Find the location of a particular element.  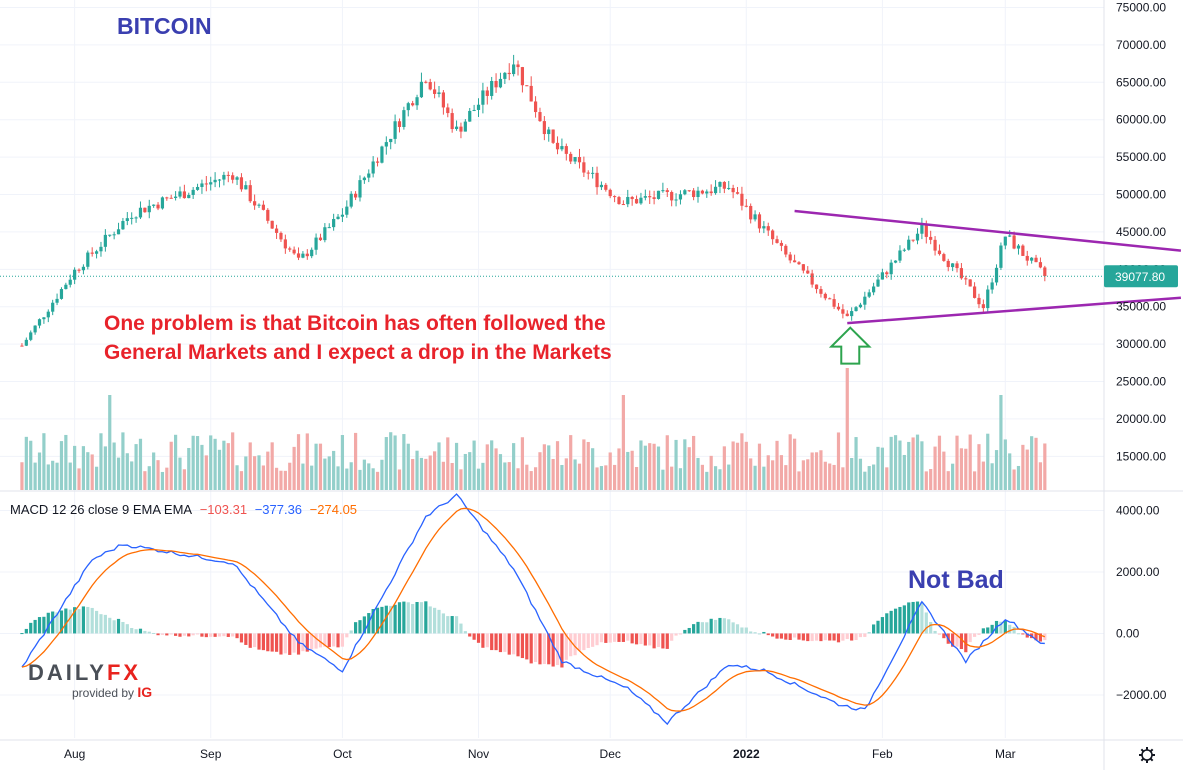

price-tick-label: 75000.00 is located at coordinates (1141, 7).